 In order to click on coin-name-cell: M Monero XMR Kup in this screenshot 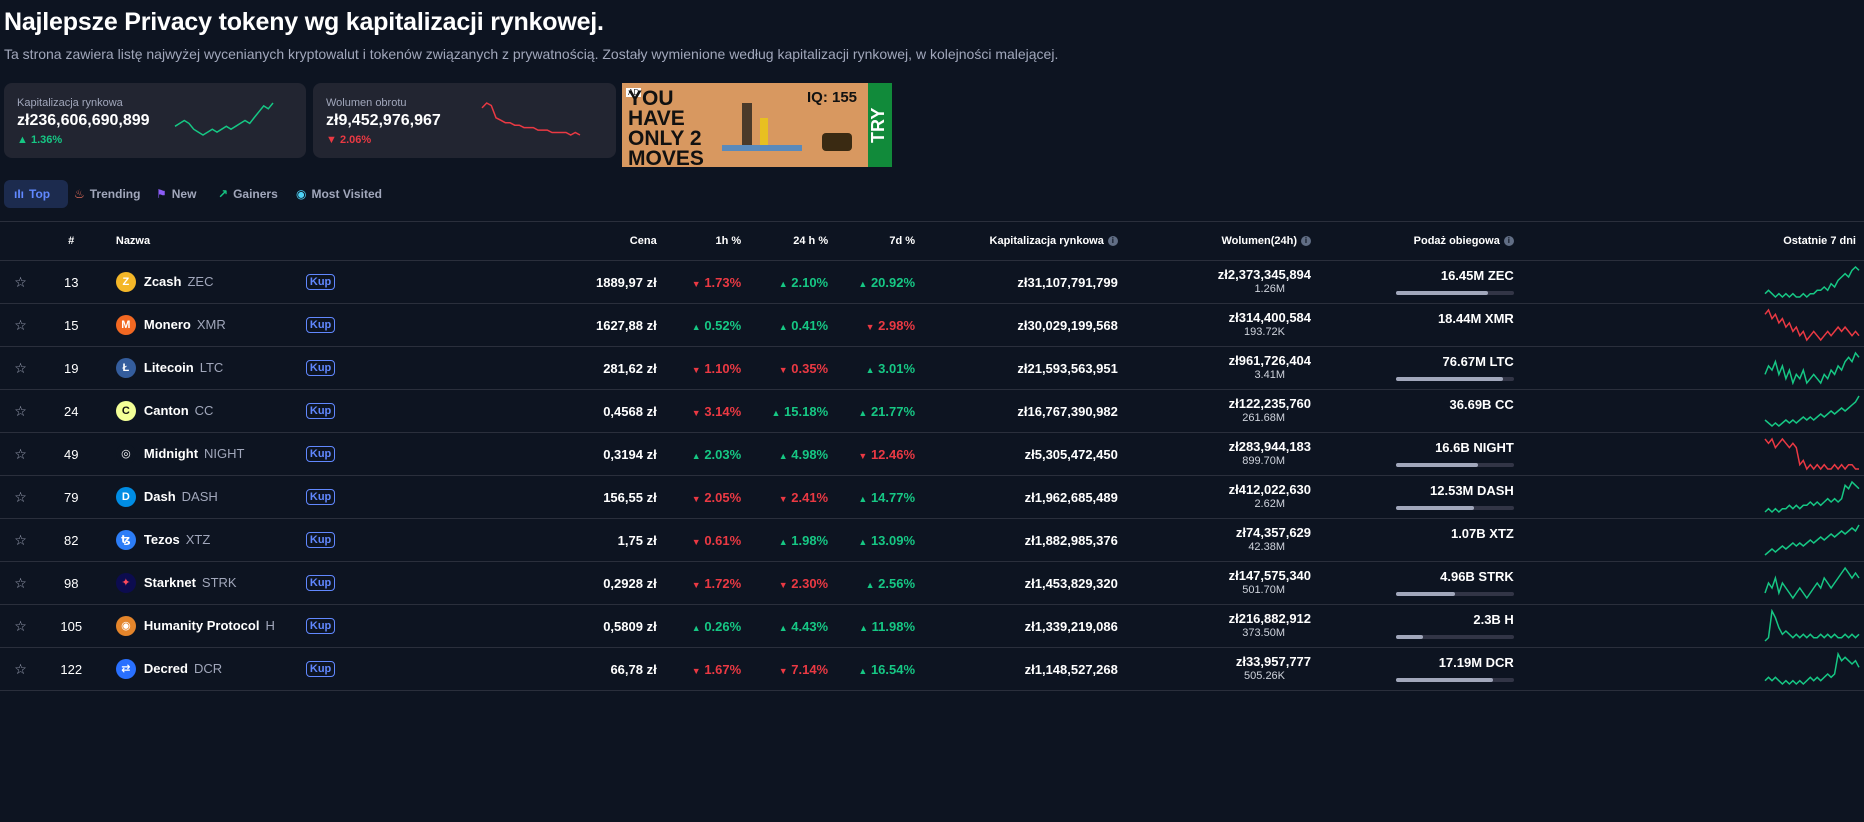, I will do `click(309, 325)`.